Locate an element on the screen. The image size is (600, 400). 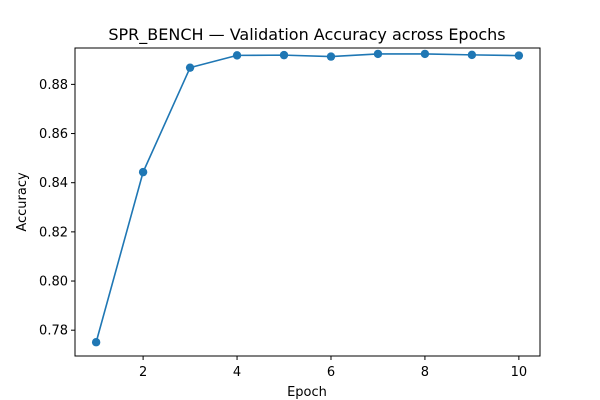
y-tick-label: 0.84 is located at coordinates (53, 183).